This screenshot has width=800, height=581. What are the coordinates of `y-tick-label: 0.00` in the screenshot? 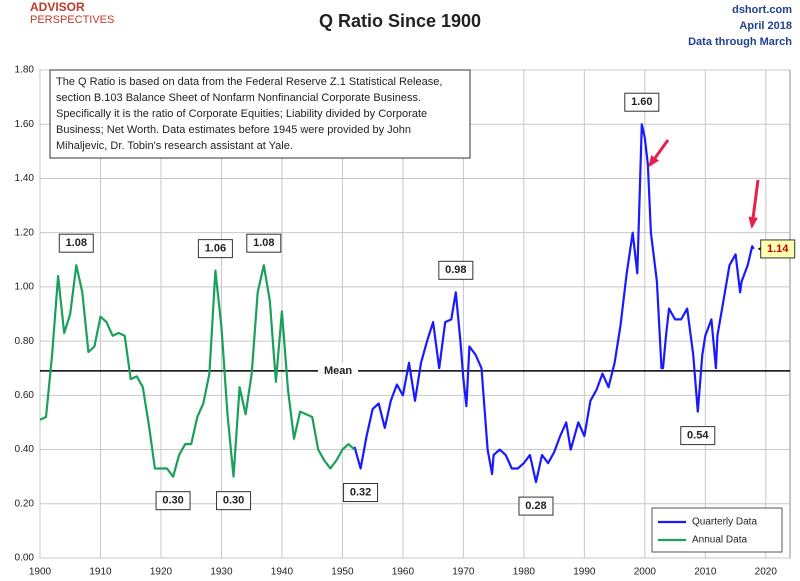 It's located at (25, 558).